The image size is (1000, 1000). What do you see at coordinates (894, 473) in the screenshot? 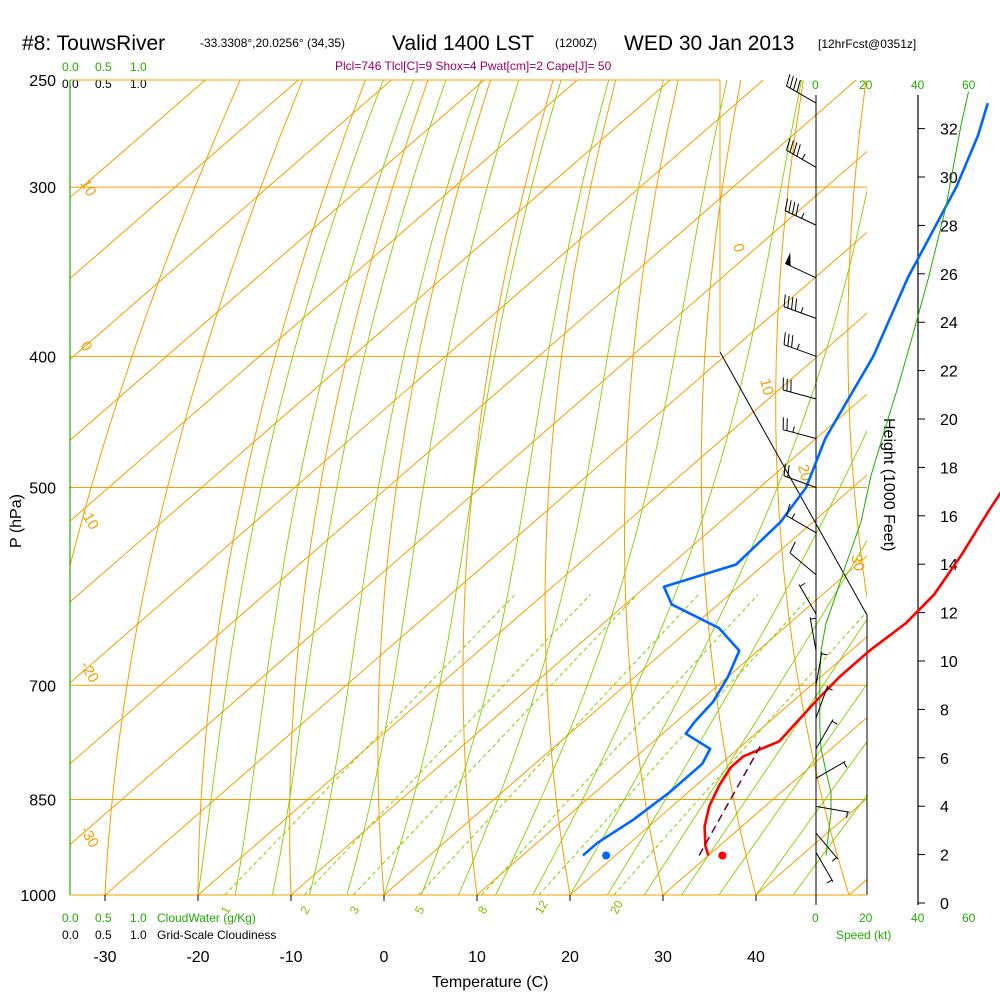
I see `wind-speed-profile` at bounding box center [894, 473].